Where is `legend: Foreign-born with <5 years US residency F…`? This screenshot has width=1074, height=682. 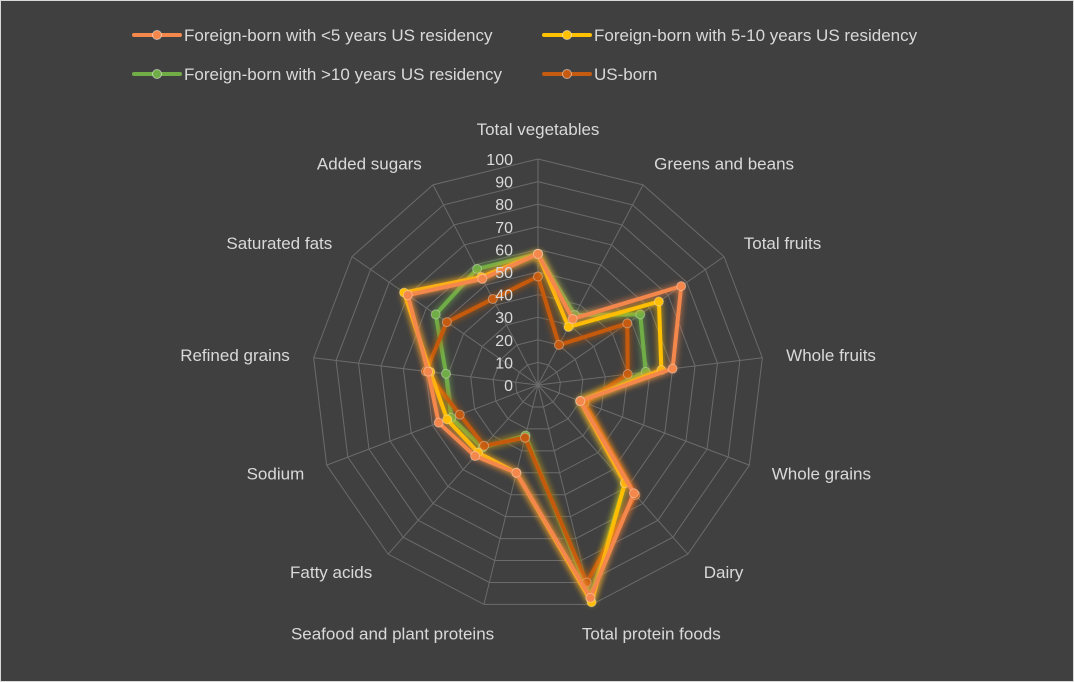 legend: Foreign-born with <5 years US residency F… is located at coordinates (525, 55).